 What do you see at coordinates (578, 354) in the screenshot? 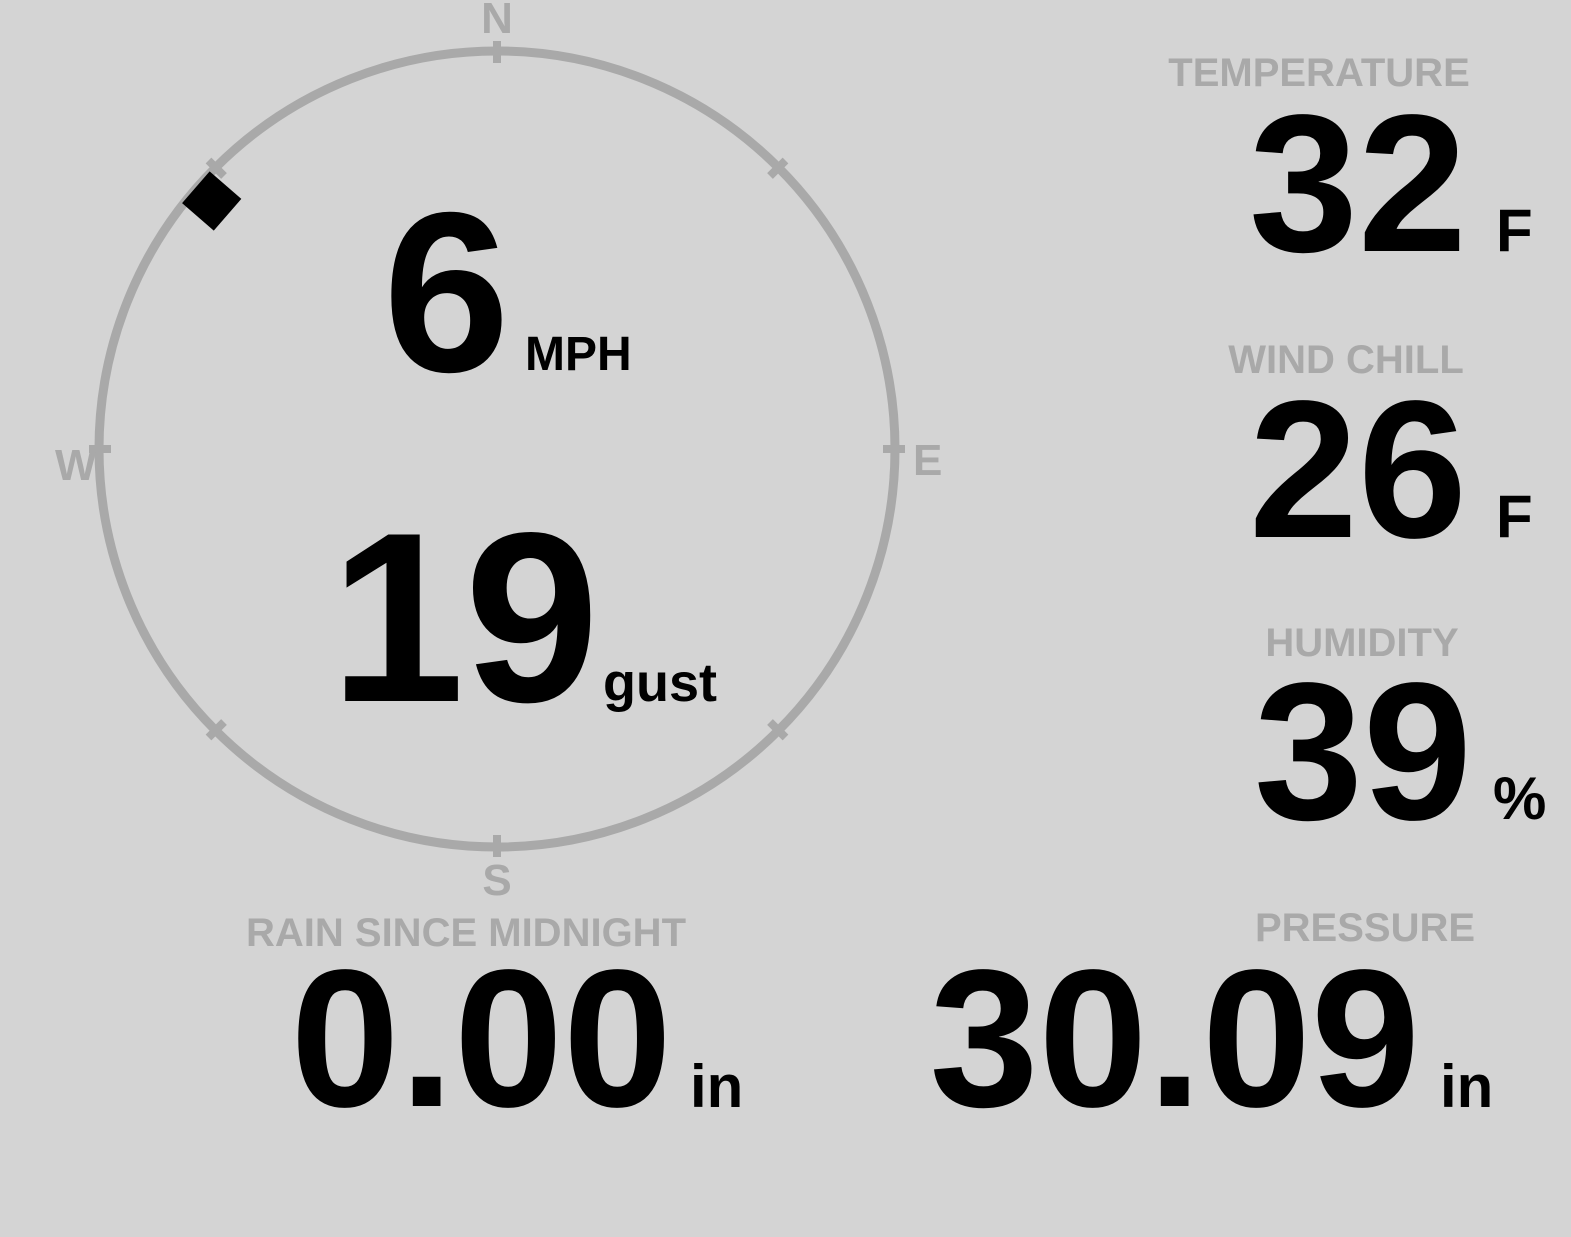
I see `wind-speed-unit: MPH` at bounding box center [578, 354].